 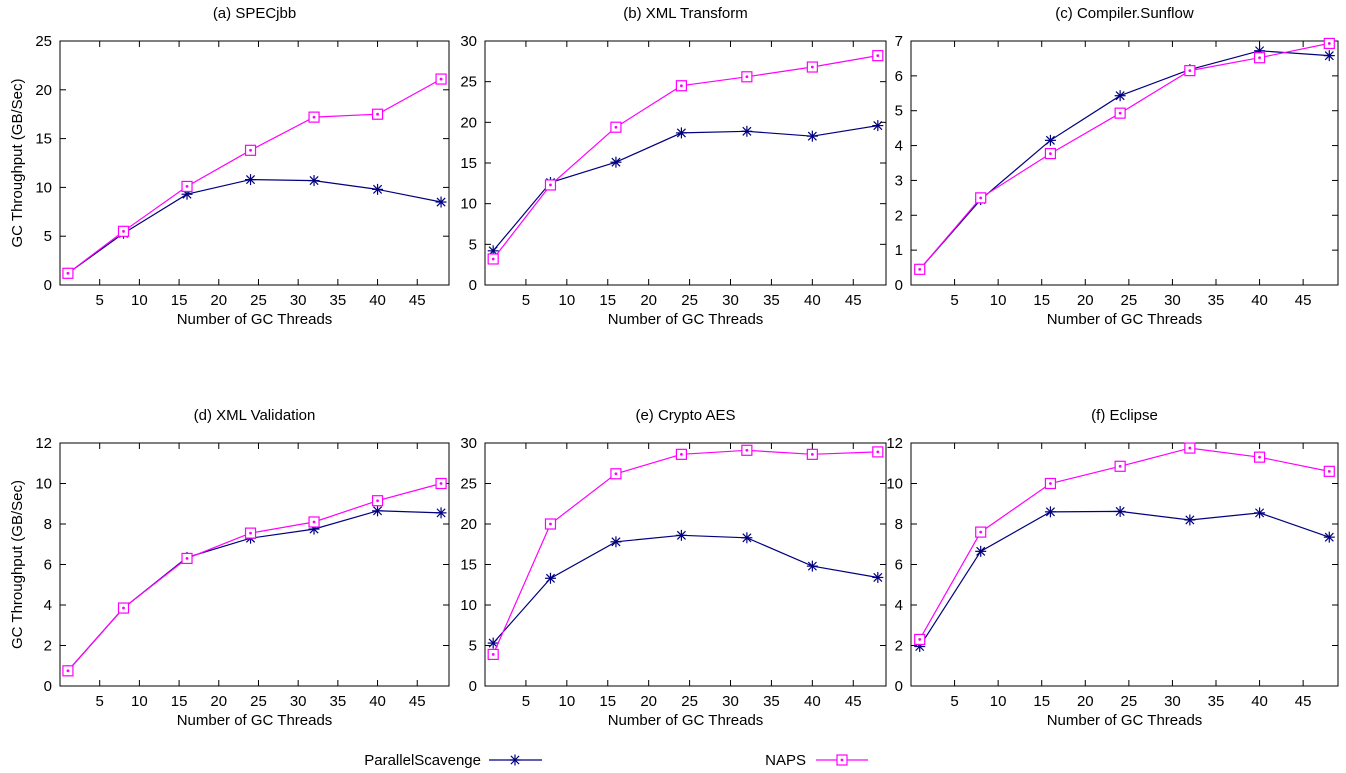 What do you see at coordinates (842, 760) in the screenshot?
I see `legend-marker-naps` at bounding box center [842, 760].